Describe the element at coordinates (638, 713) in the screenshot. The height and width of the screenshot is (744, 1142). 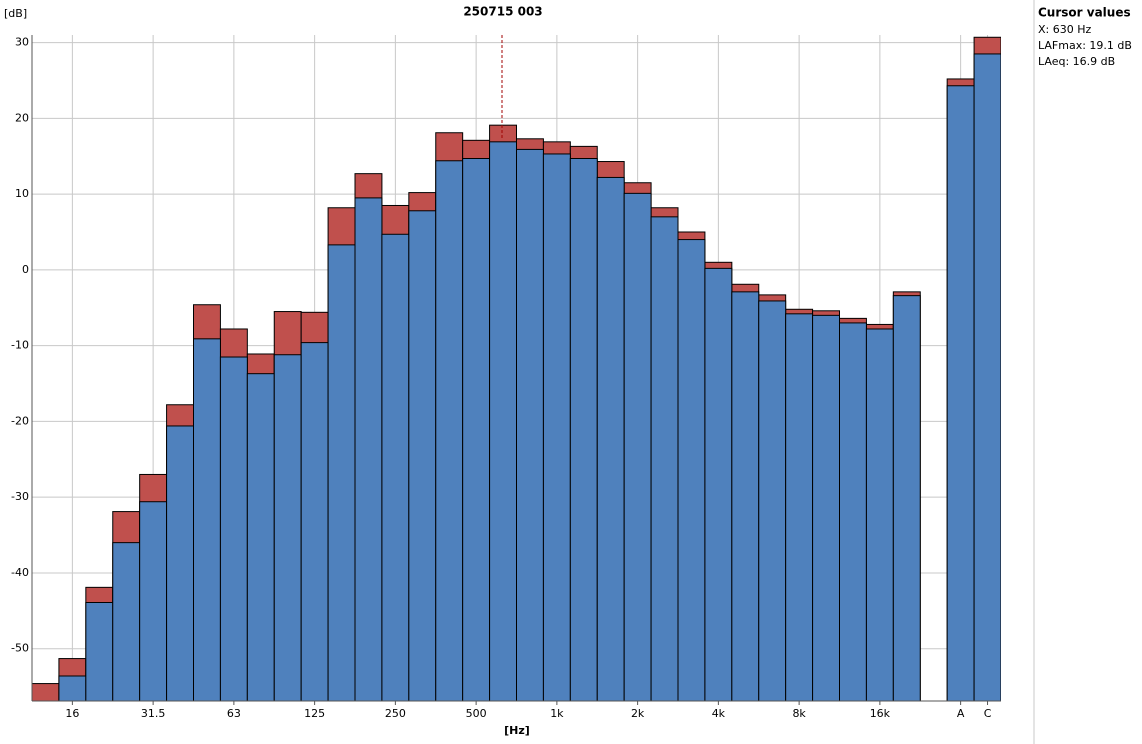
I see `x-tick-label: 2k` at that location.